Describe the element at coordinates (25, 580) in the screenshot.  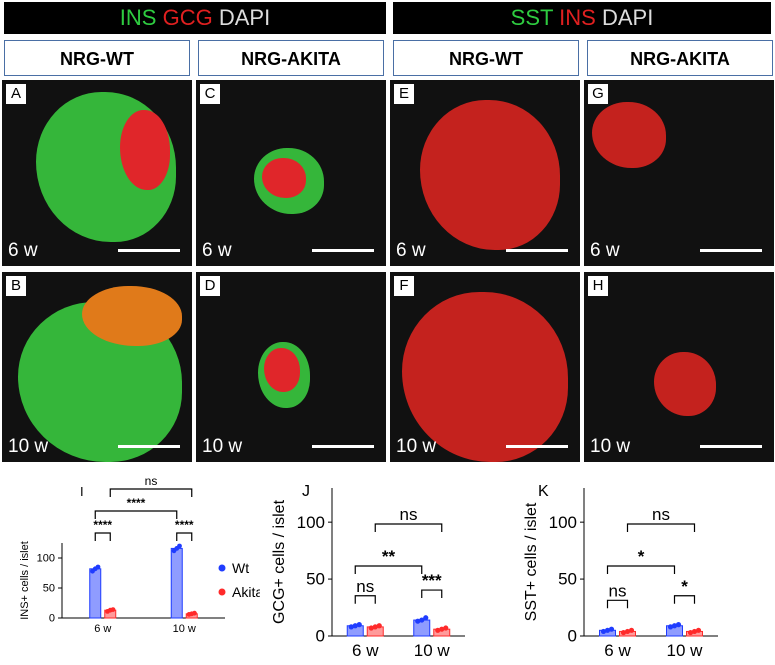
I see `y-axis-label: INS+ cells / islet` at that location.